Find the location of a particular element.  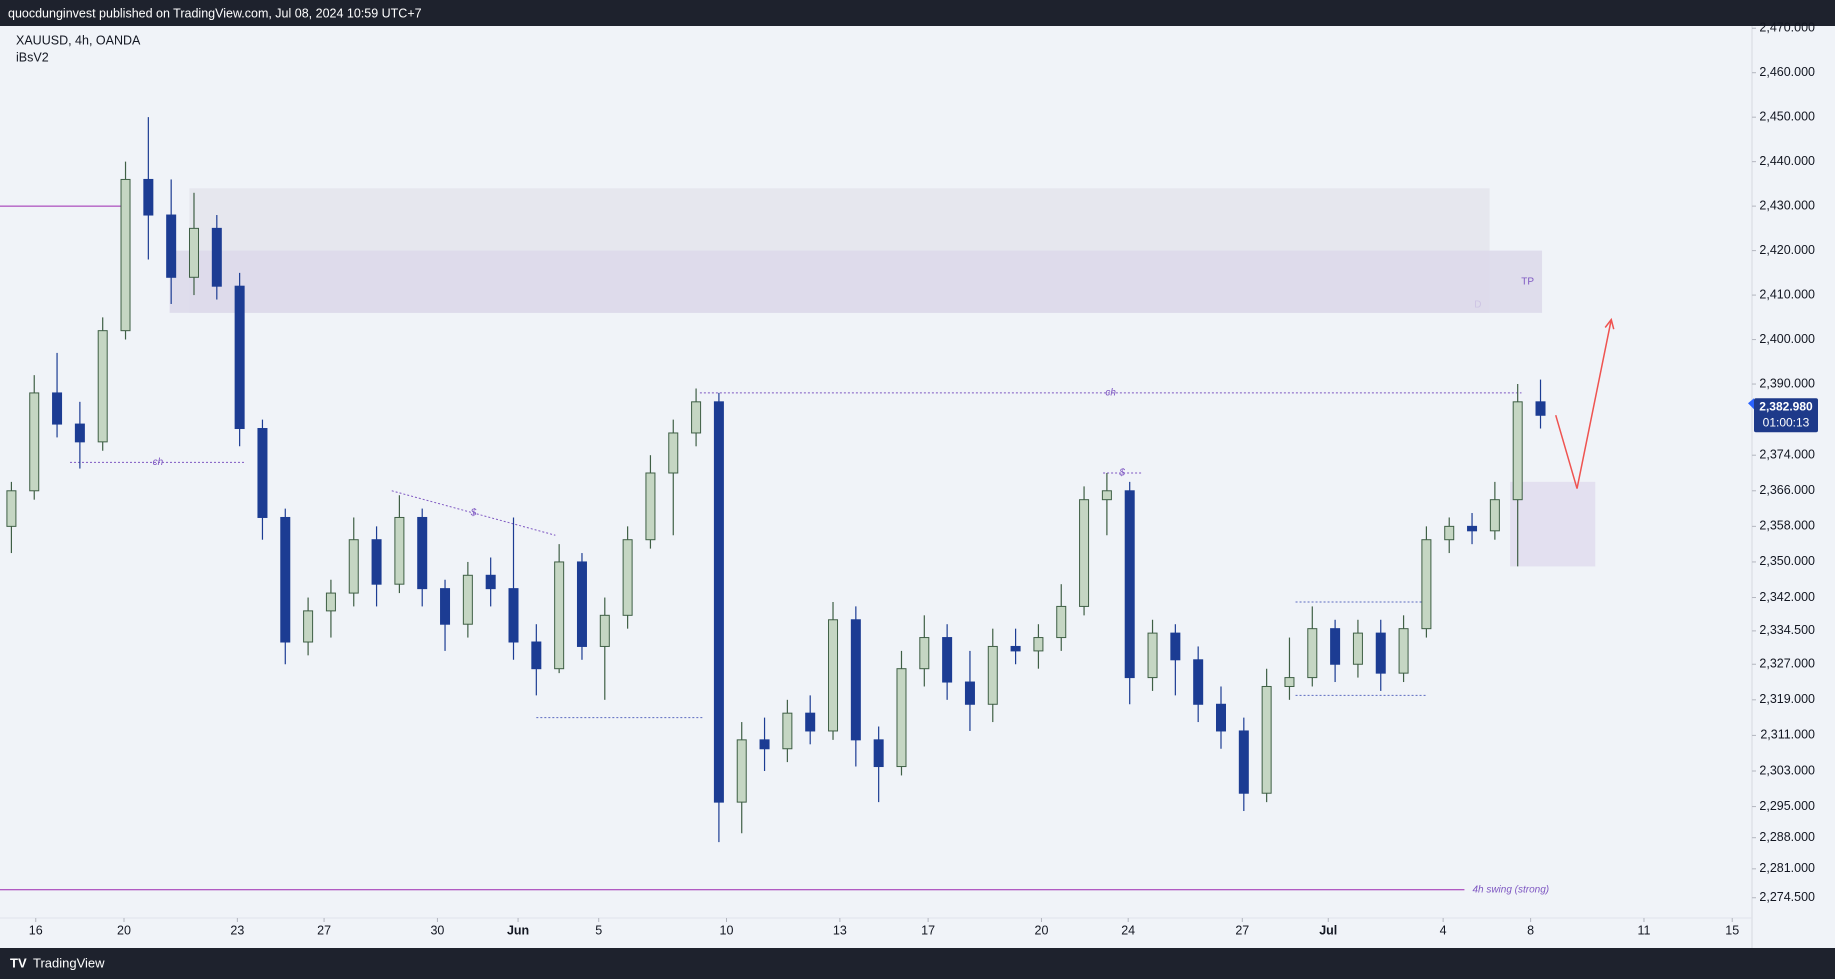

y-tick-label: 2,366.000 is located at coordinates (1787, 490).